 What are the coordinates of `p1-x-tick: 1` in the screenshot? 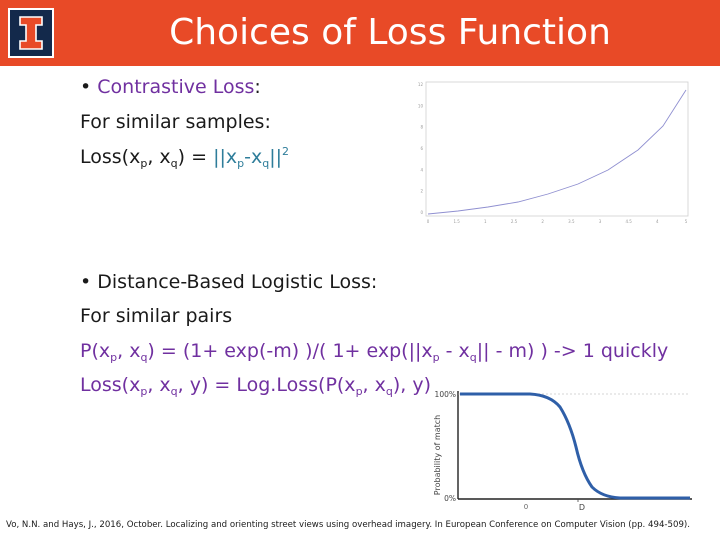 It's located at (485, 221).